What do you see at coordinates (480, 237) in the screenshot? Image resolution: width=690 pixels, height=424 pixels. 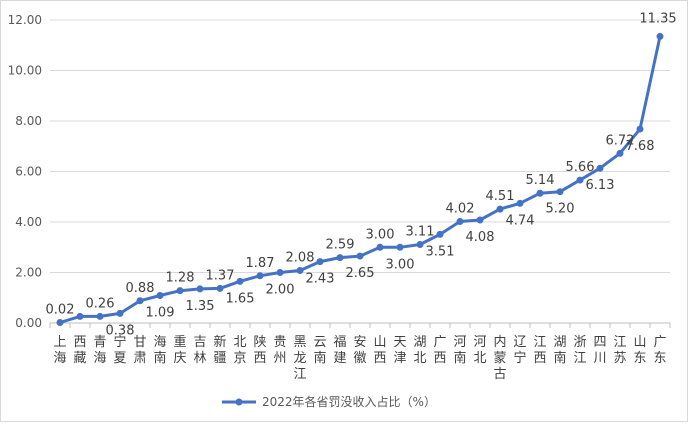 I see `data-label: 4.08` at bounding box center [480, 237].